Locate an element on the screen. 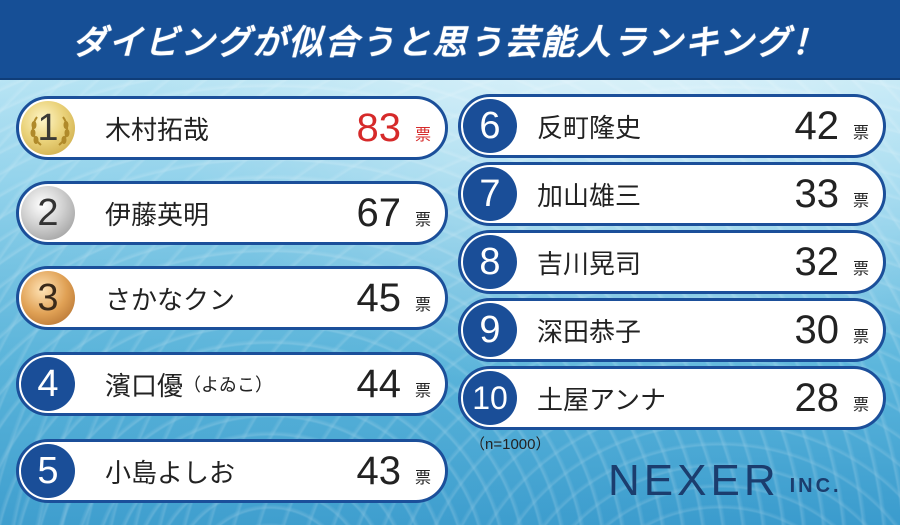 The height and width of the screenshot is (525, 900). rank-number: 5 is located at coordinates (48, 470).